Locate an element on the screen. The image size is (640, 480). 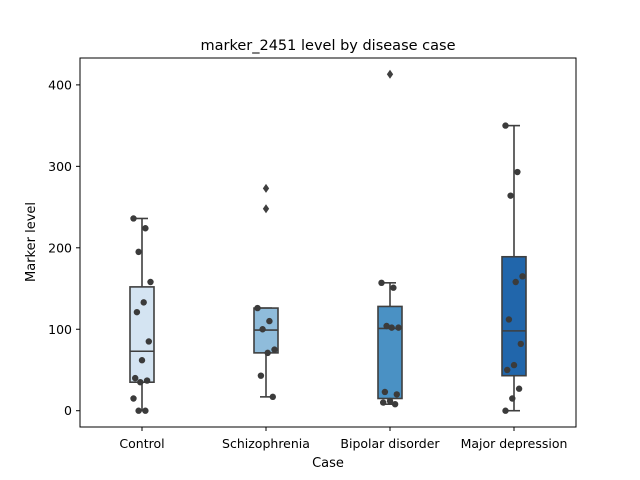
y-tick-label: 200 is located at coordinates (60, 247).